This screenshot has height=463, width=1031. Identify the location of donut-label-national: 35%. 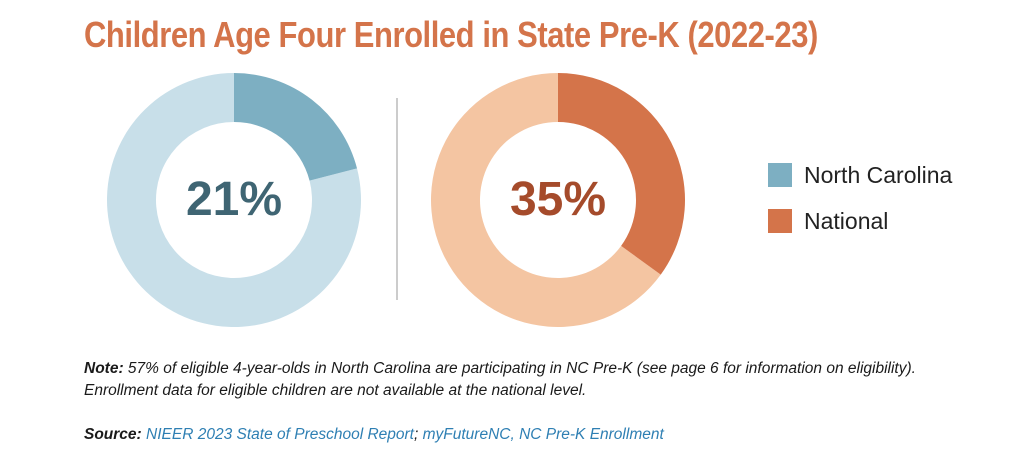
(558, 199).